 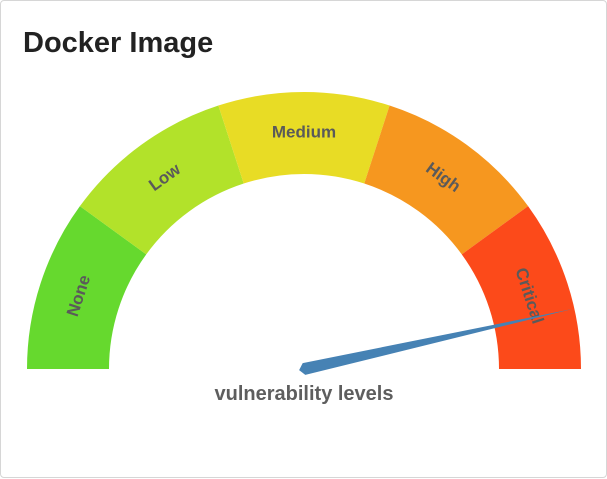 What do you see at coordinates (521, 287) in the screenshot?
I see `gauge-segment-critical` at bounding box center [521, 287].